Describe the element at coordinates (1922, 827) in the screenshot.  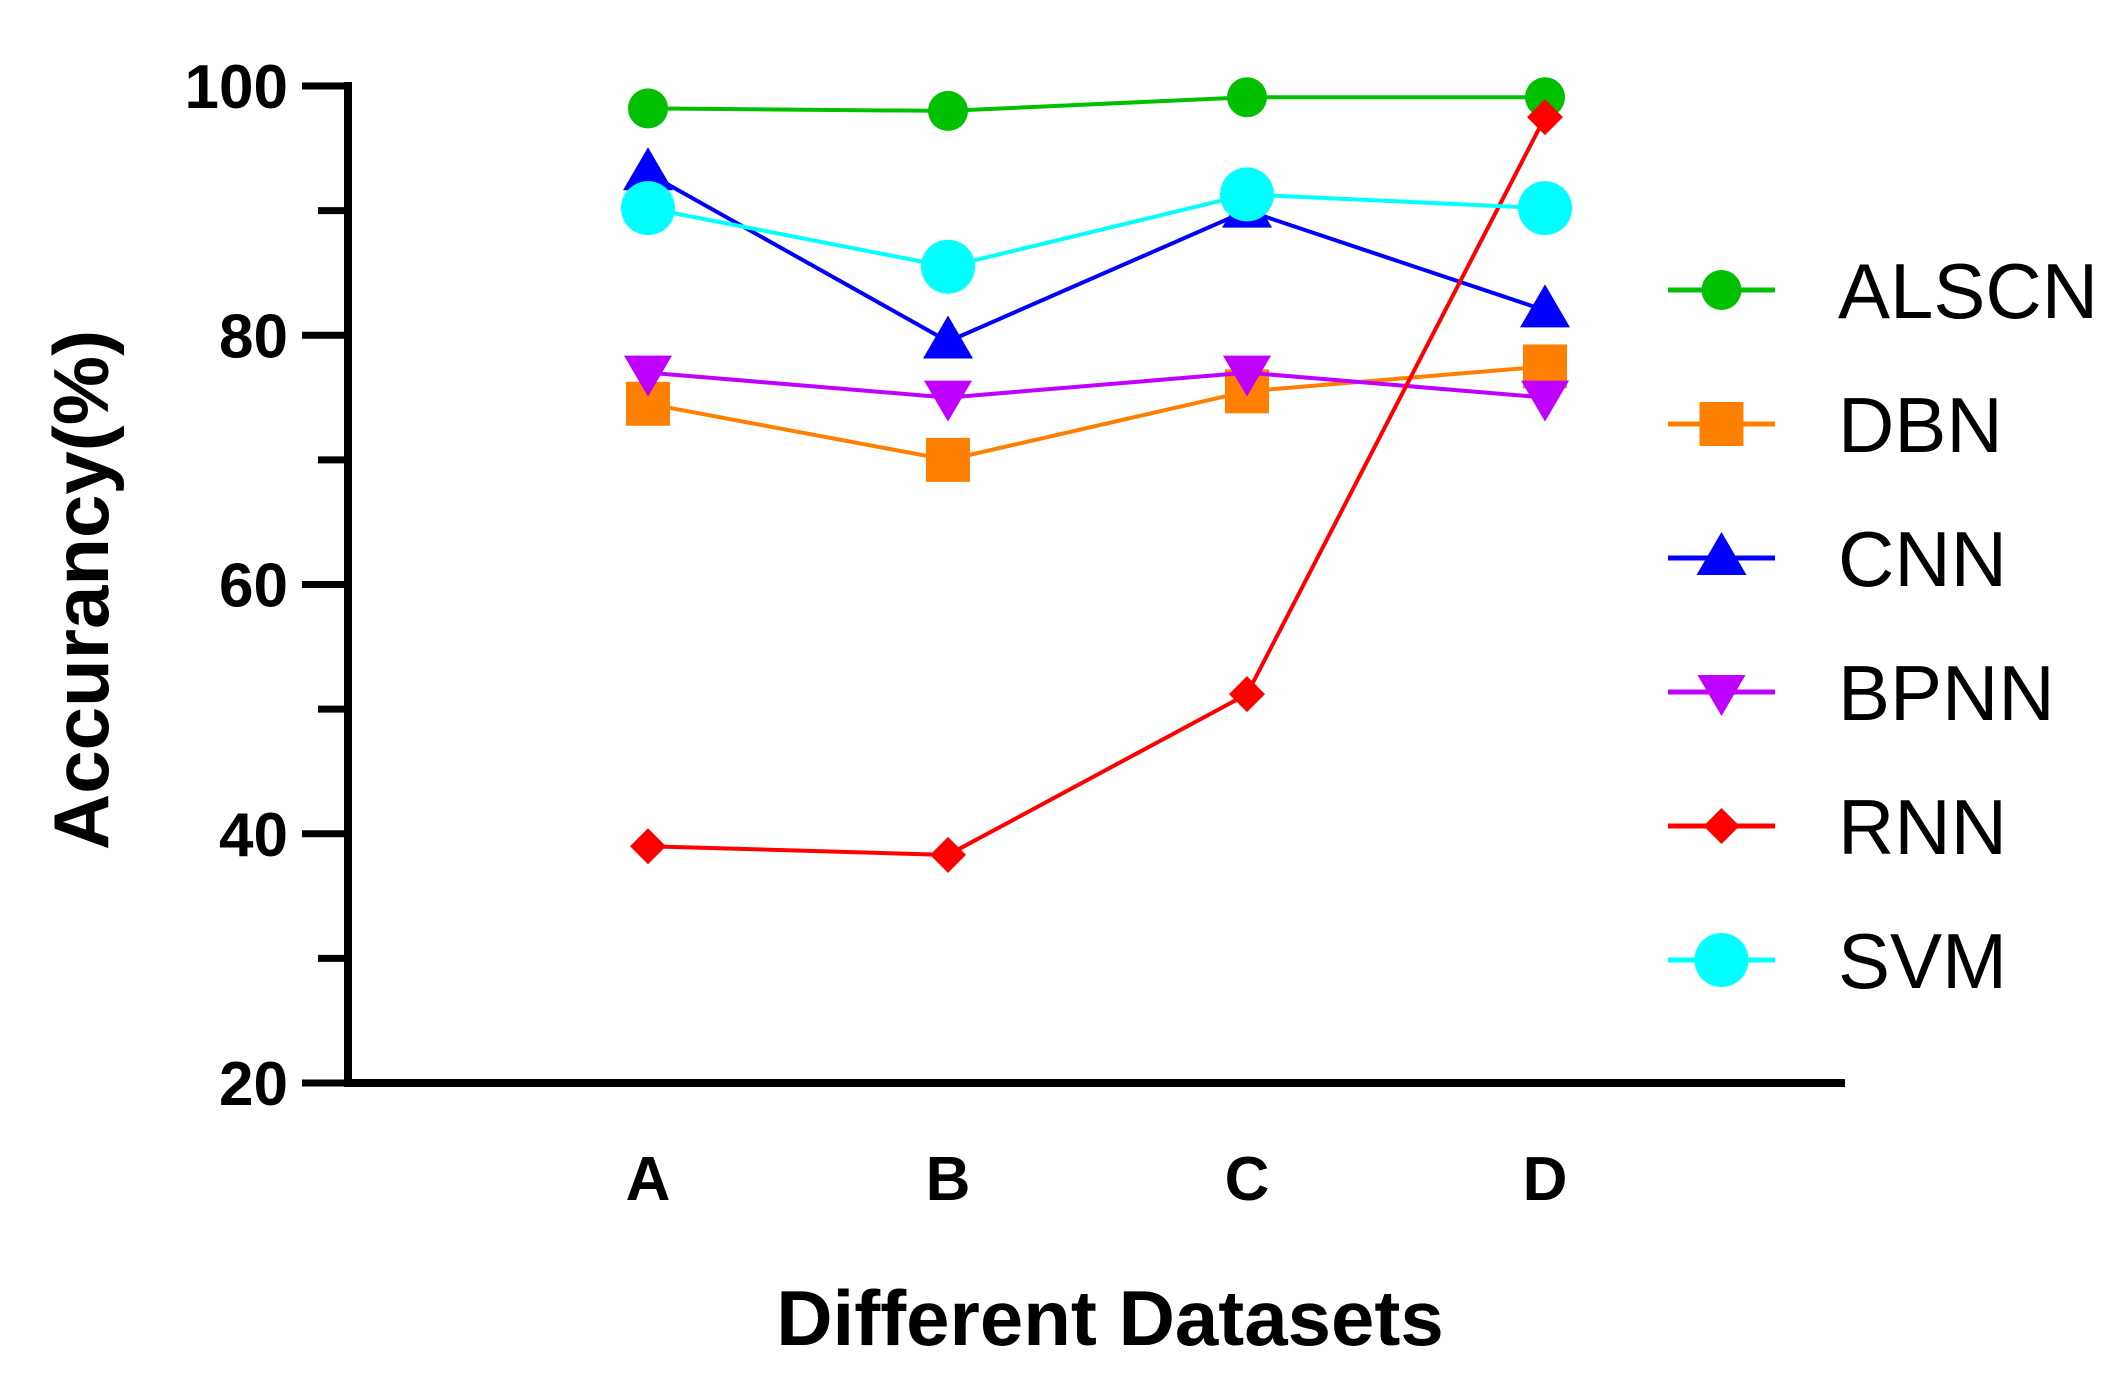
I see `legend-label: RNN` at that location.